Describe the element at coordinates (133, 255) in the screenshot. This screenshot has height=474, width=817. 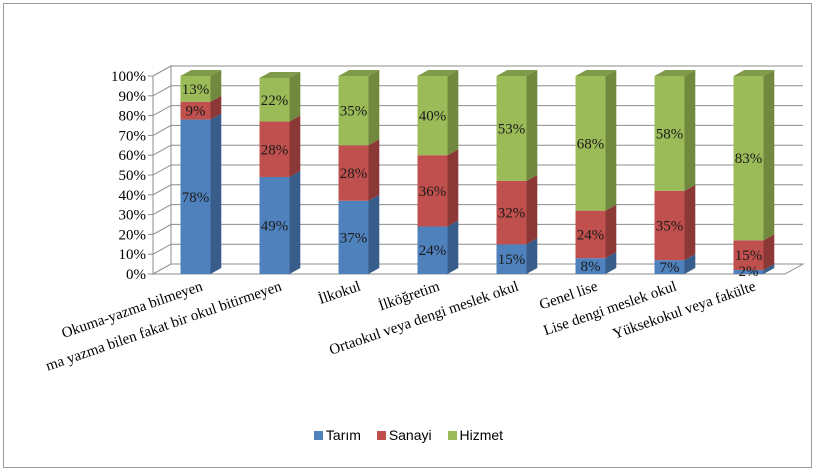
I see `y-tick-label: 10%` at that location.